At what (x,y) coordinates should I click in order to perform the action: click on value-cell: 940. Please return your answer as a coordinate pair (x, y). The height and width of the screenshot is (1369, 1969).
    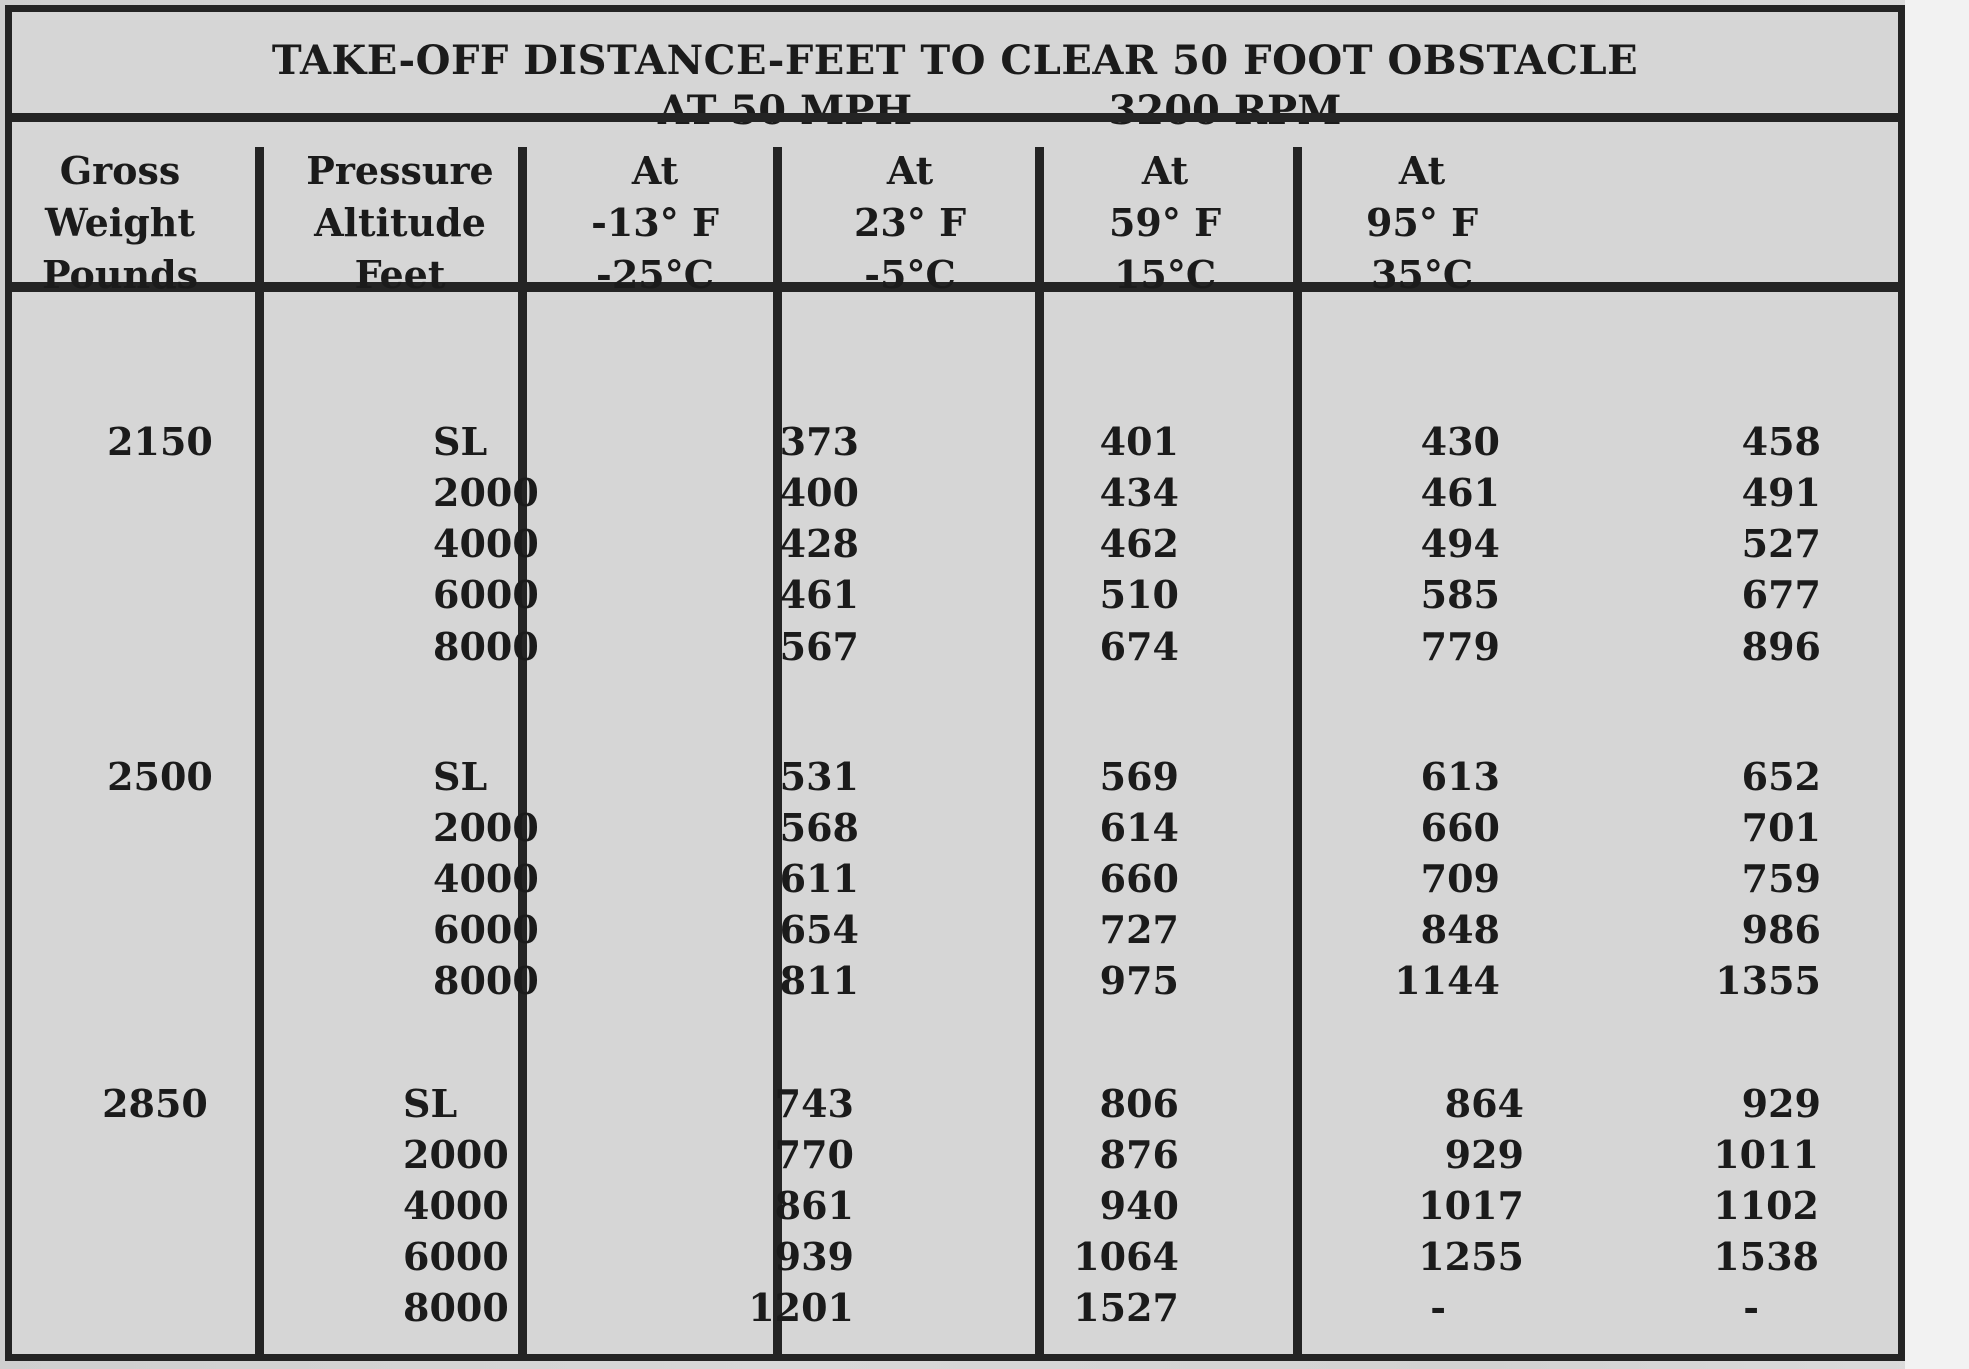
    Looking at the image, I should click on (1139, 1205).